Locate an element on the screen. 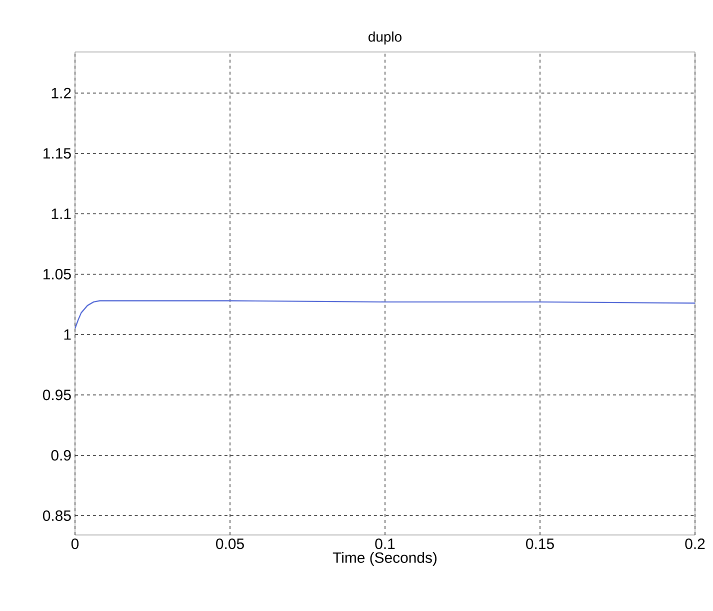  x-tick-label: 0.2 is located at coordinates (695, 544).